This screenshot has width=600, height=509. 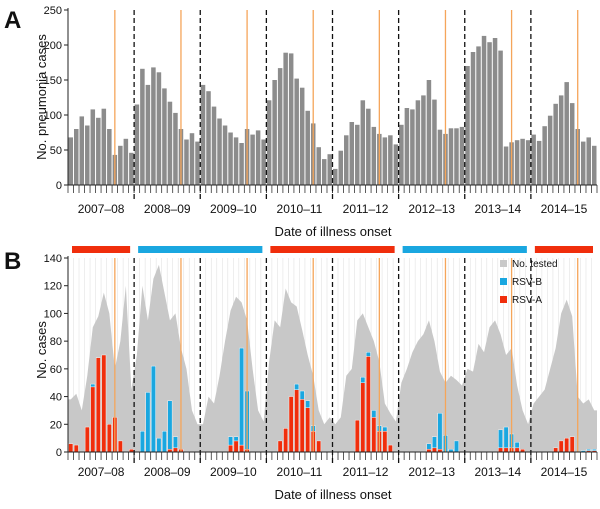 I want to click on season-label: 2013–14, so click(x=497, y=209).